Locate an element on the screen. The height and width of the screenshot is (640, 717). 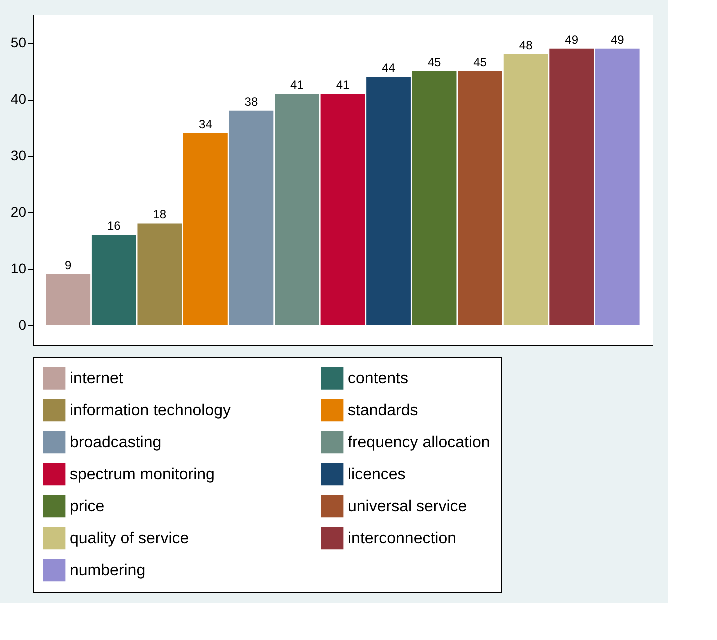
y-tick-label: 50 is located at coordinates (18, 42).